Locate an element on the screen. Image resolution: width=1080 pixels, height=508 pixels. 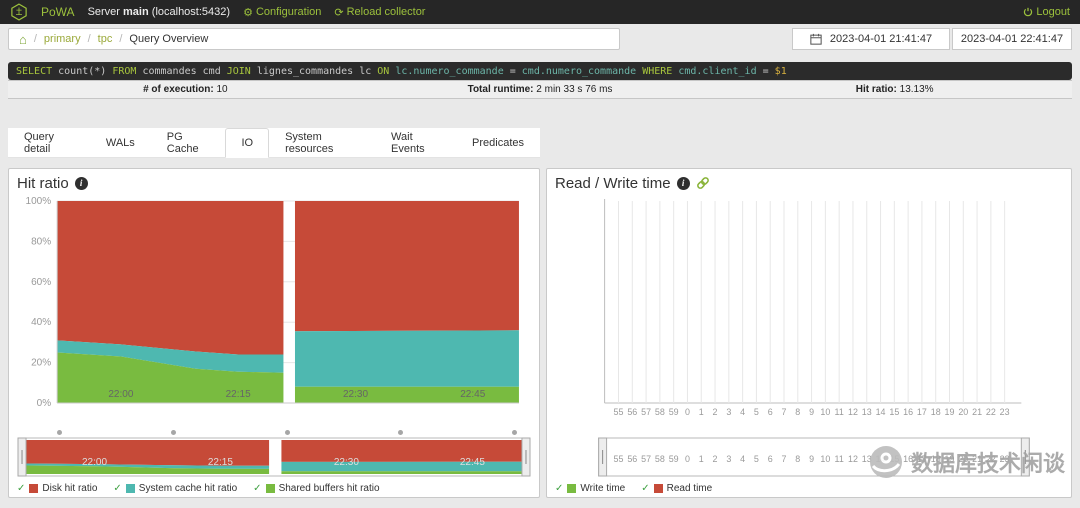
stat-total-runtime: Total runtime: 2 min 33 s 76 ms is located at coordinates (540, 89).